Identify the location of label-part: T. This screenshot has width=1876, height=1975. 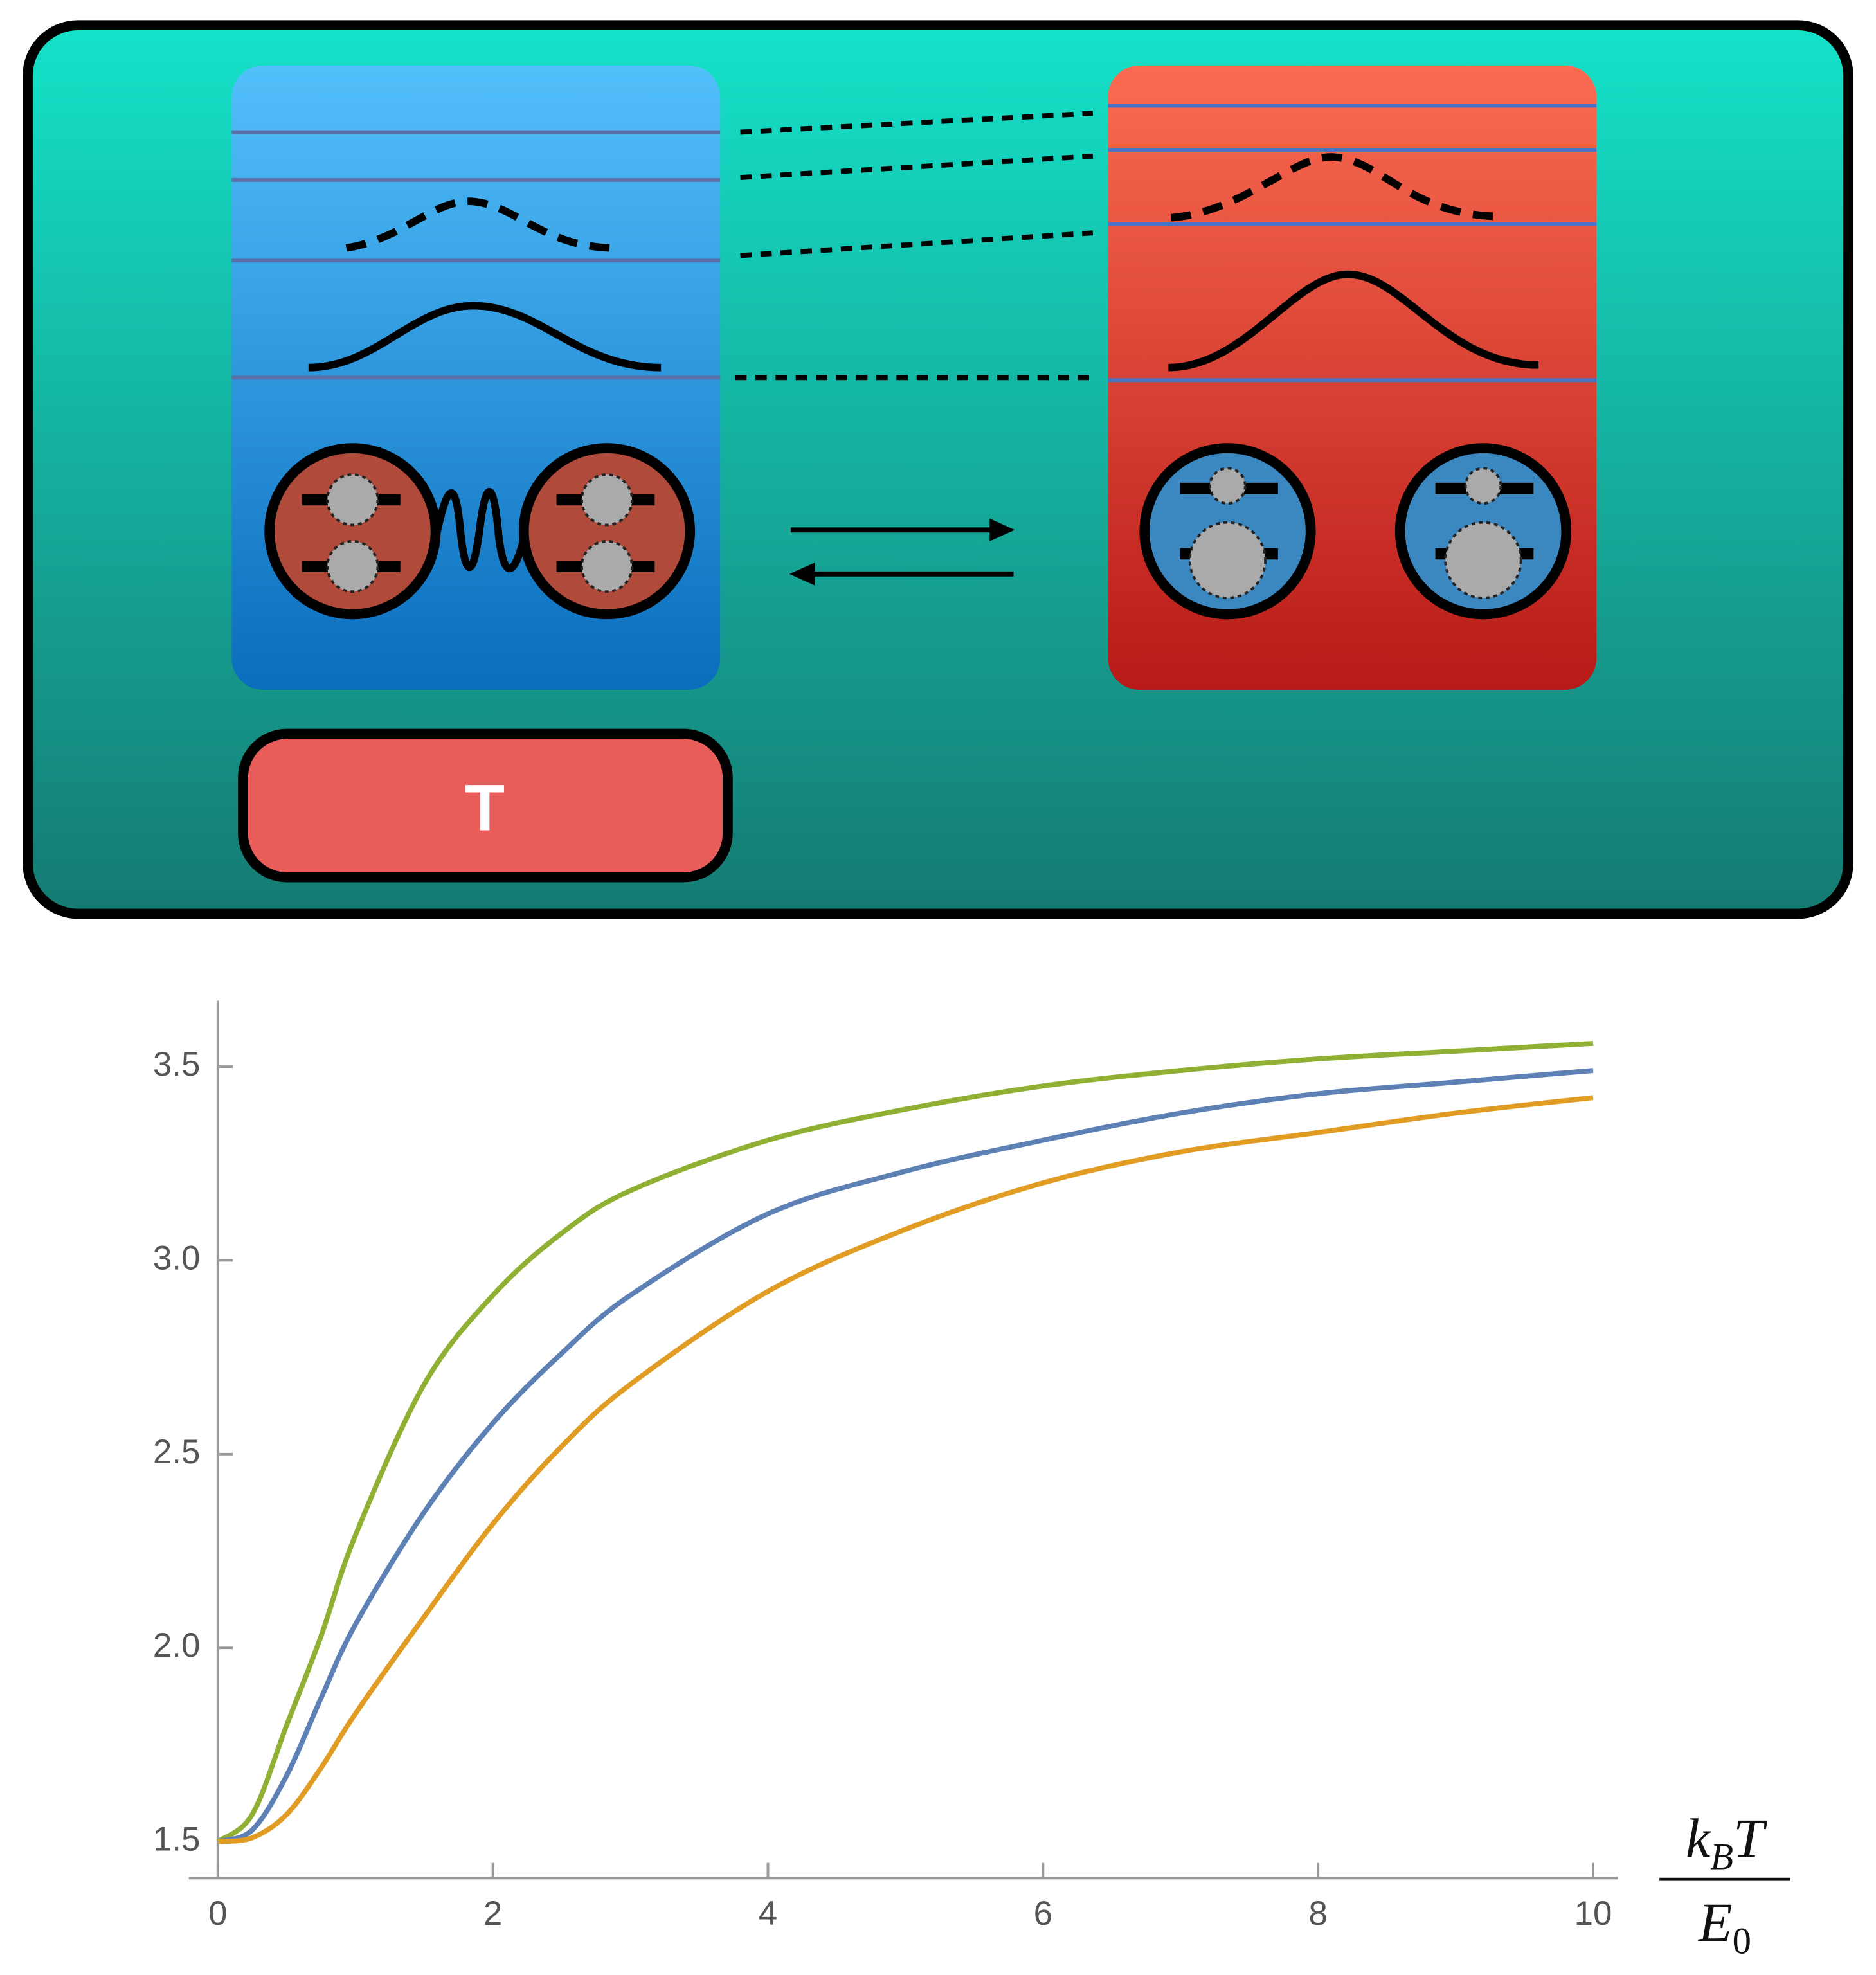
(1750, 1838).